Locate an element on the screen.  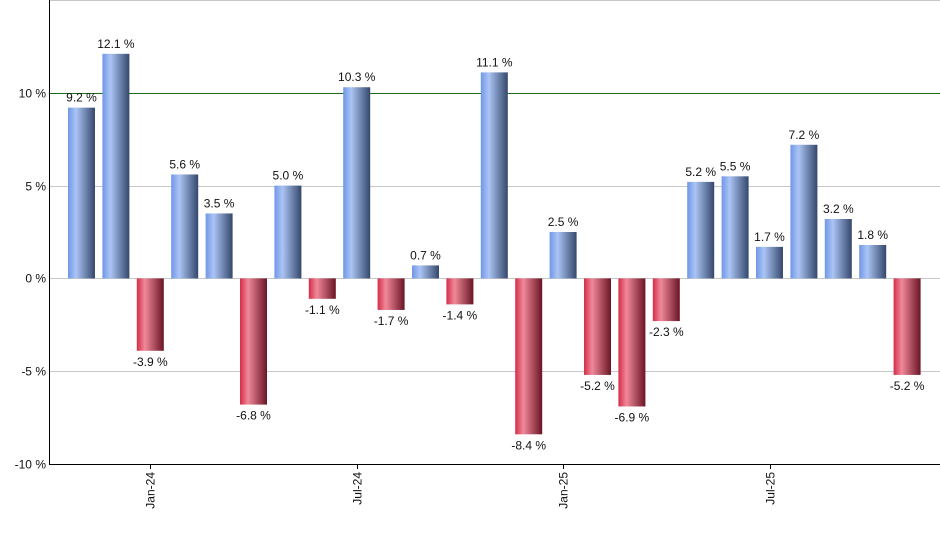
data-label: 2.5 % is located at coordinates (563, 222).